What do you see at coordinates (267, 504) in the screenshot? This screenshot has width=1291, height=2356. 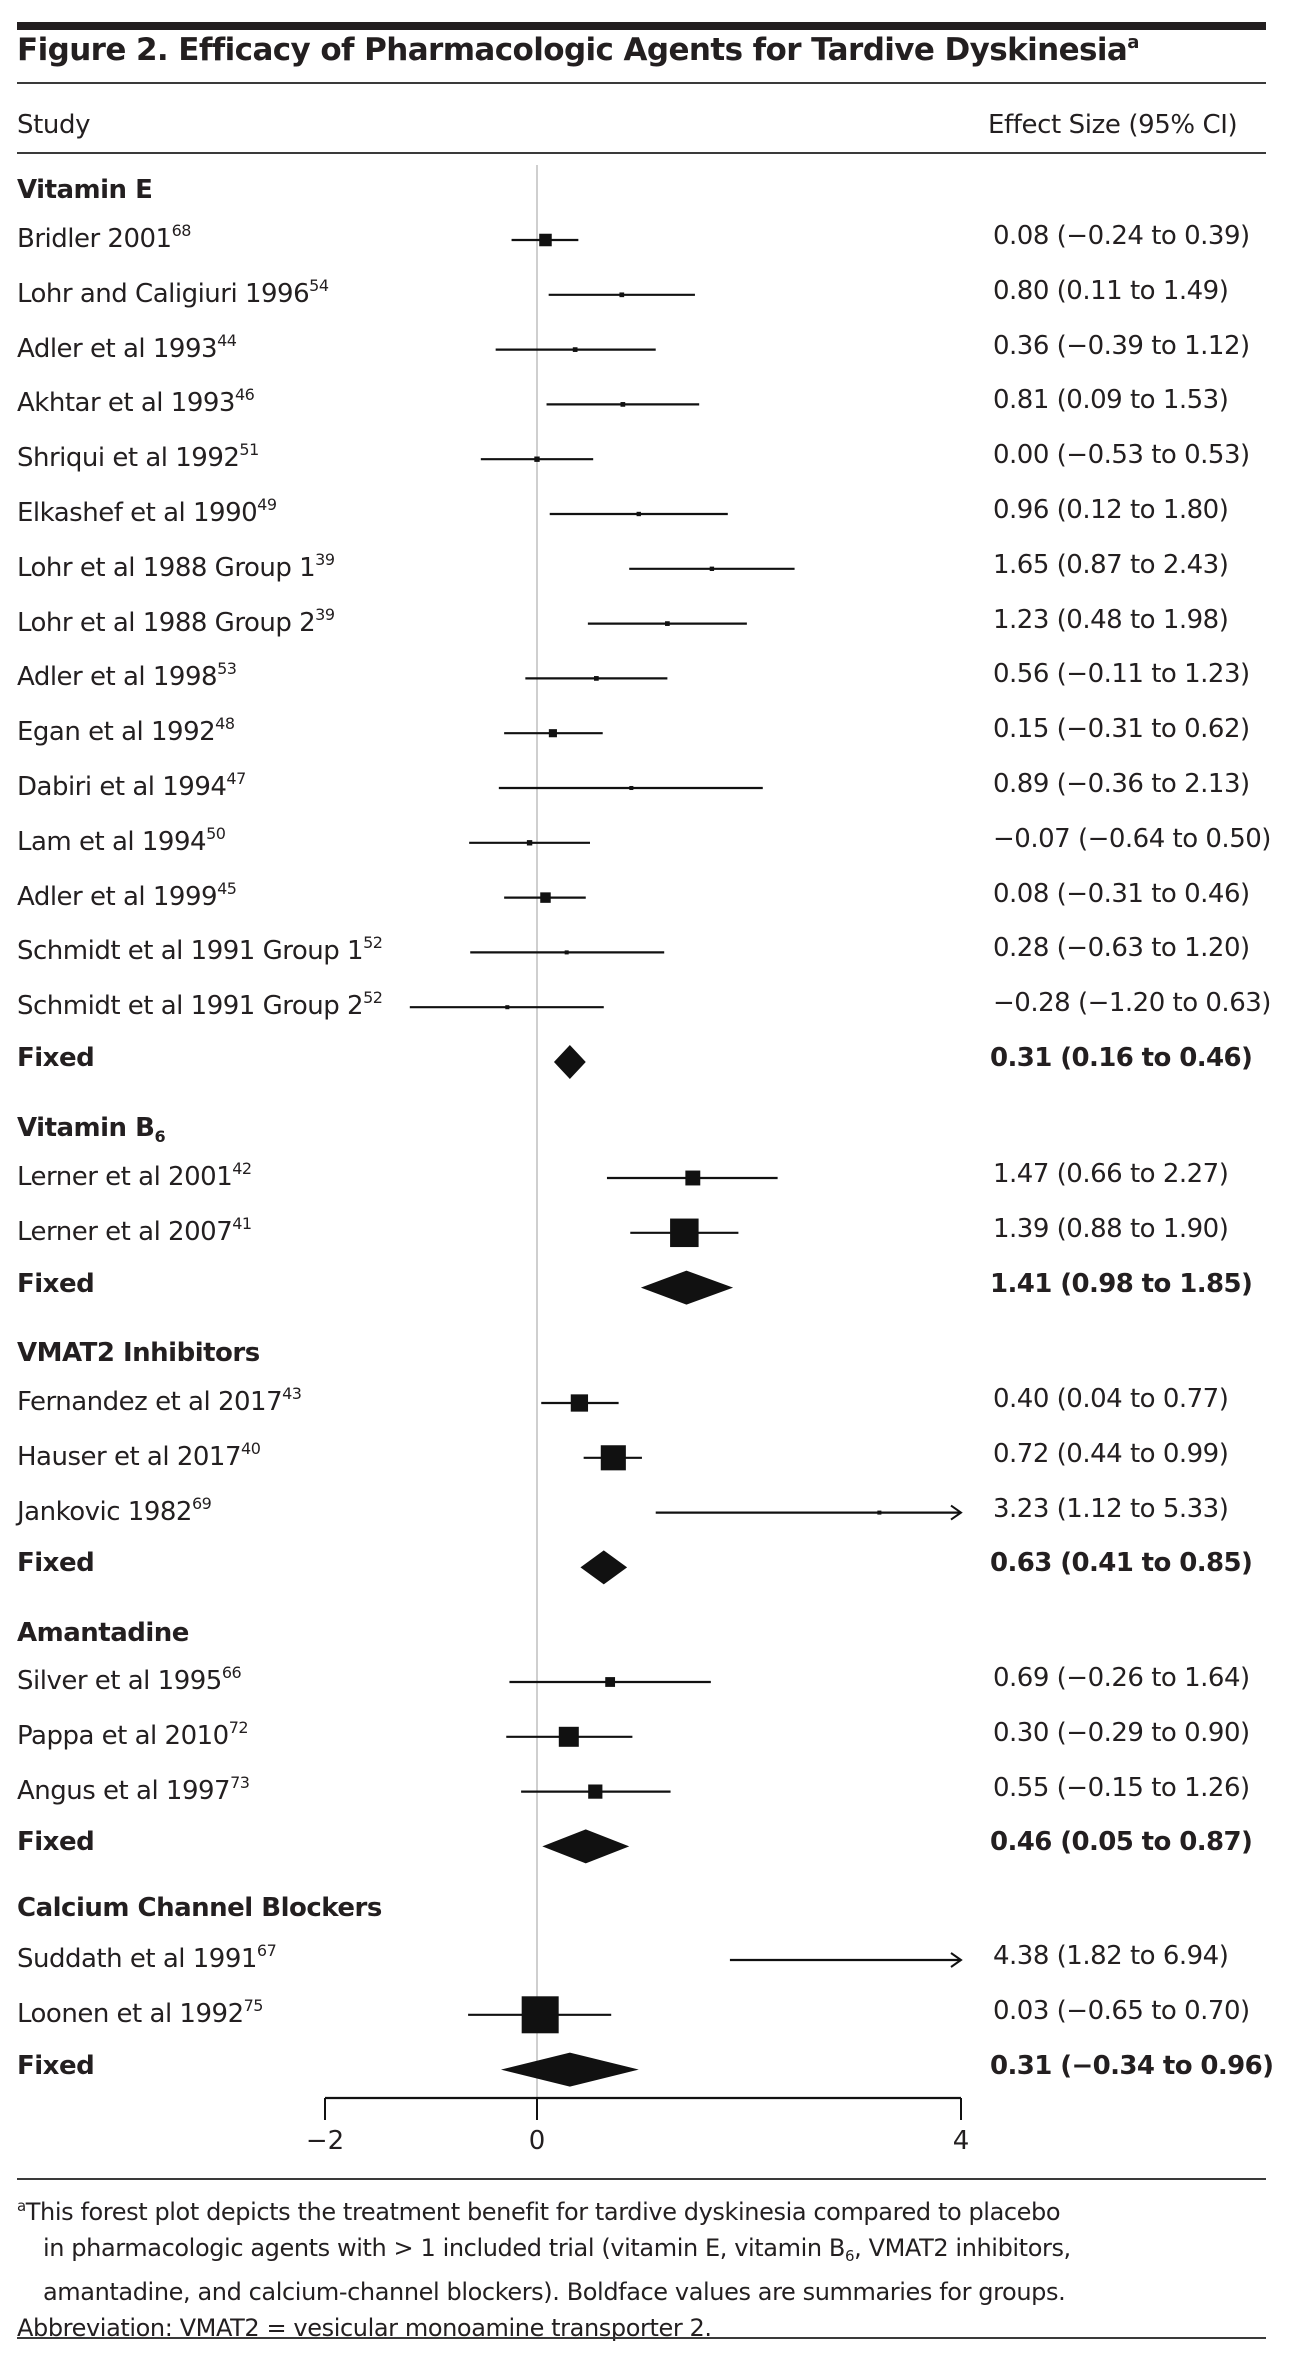 I see `study-reference: 49` at bounding box center [267, 504].